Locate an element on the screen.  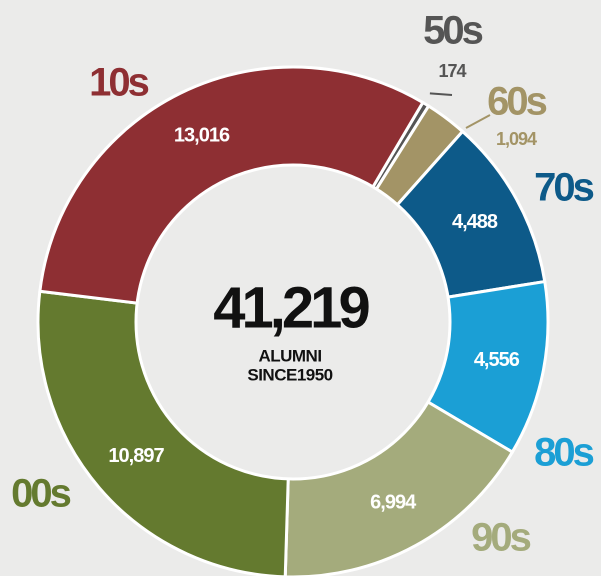
category-label: 50s is located at coordinates (452, 31).